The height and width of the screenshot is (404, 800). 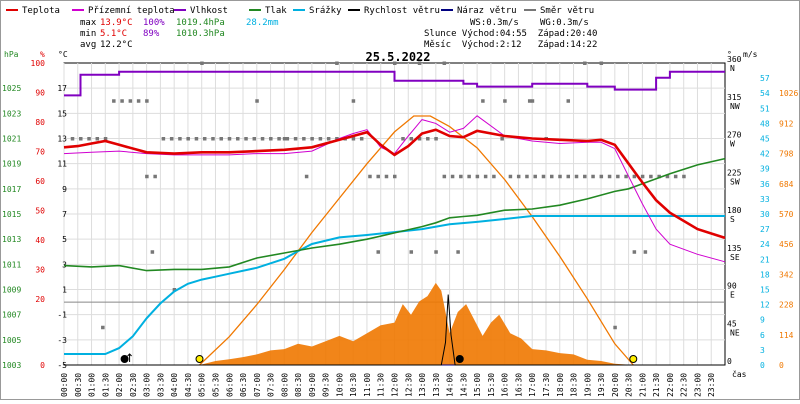 I want to click on tick-label-wind-compass: NE, so click(x=735, y=332).